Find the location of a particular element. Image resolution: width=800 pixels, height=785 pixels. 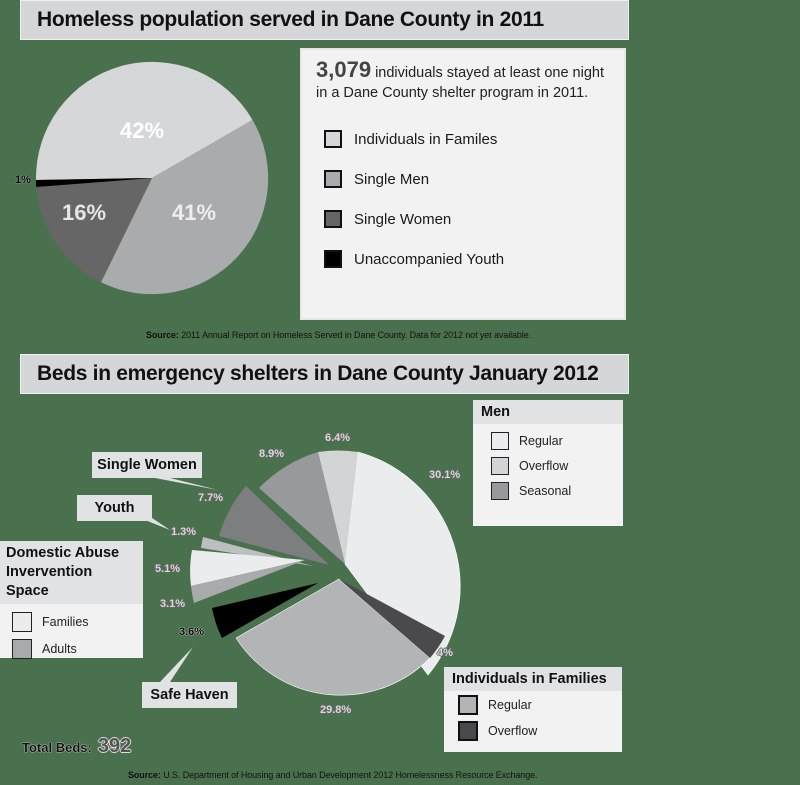

swatch-families-regular is located at coordinates (468, 705).